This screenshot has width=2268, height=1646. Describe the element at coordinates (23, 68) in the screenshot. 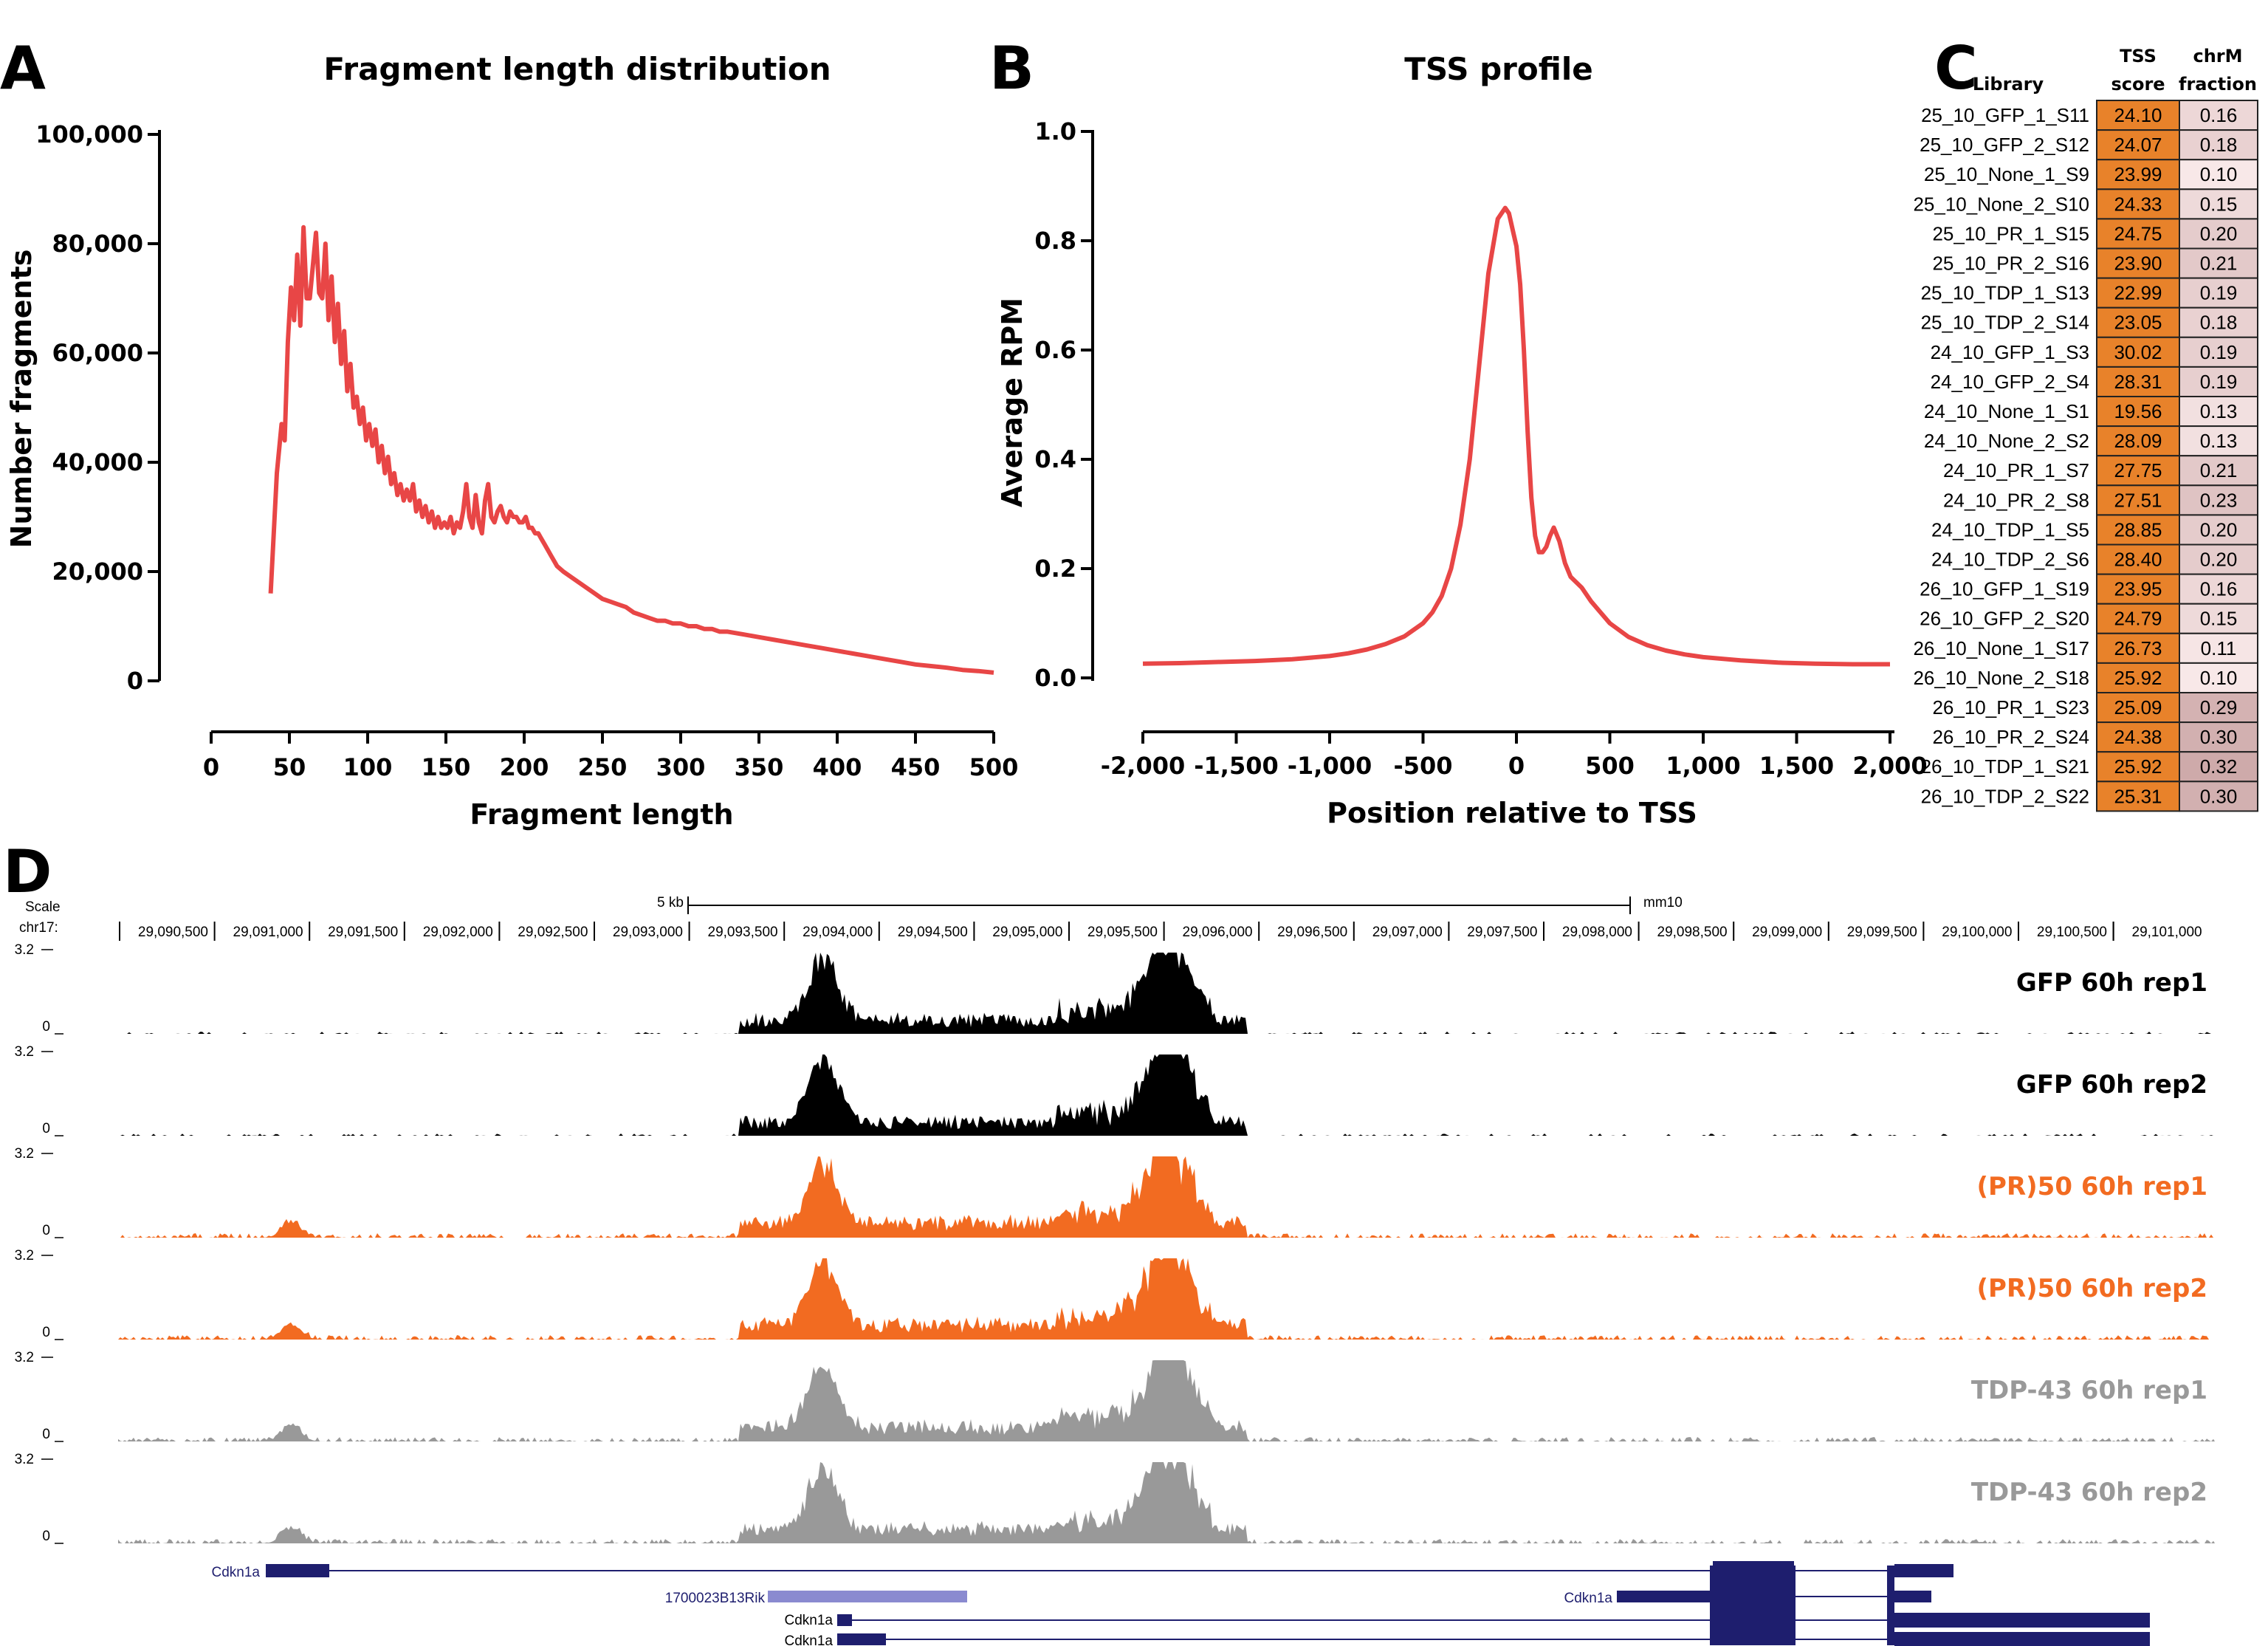

I see `panel-letter-a: A` at that location.